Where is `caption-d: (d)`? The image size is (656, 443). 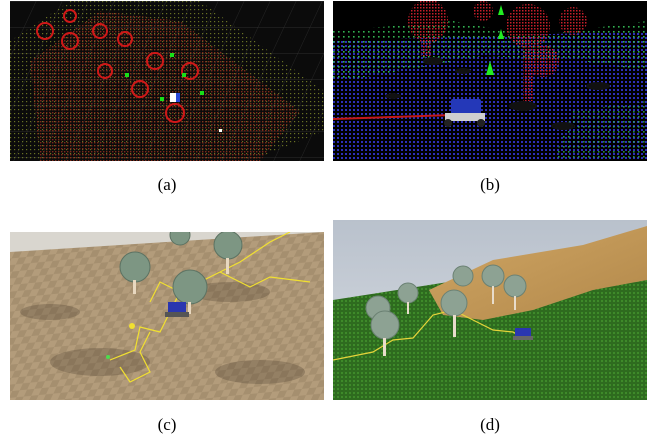
caption-d: (d) is located at coordinates (490, 424).